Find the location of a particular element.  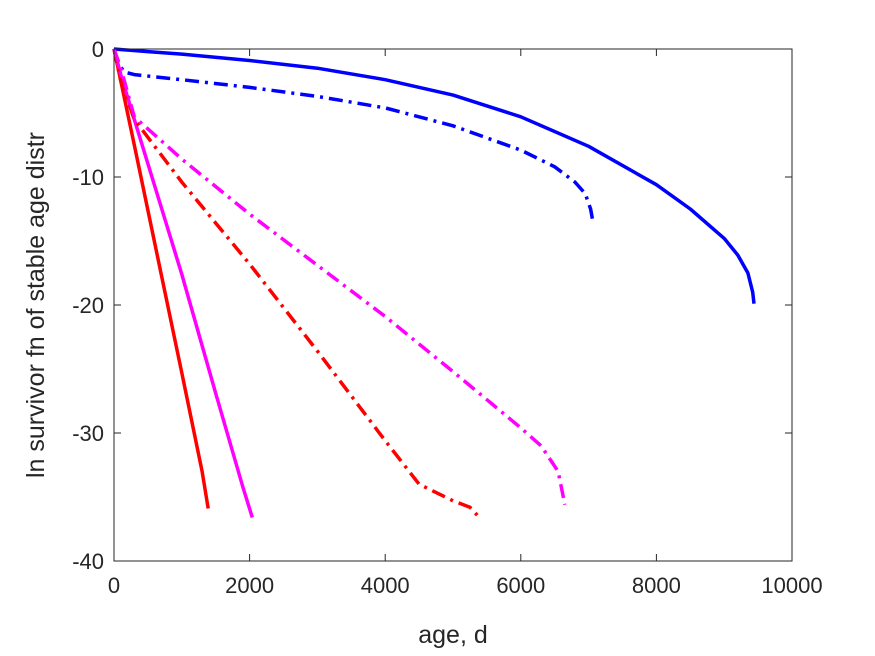

y-tick-label: -20 is located at coordinates (88, 305).